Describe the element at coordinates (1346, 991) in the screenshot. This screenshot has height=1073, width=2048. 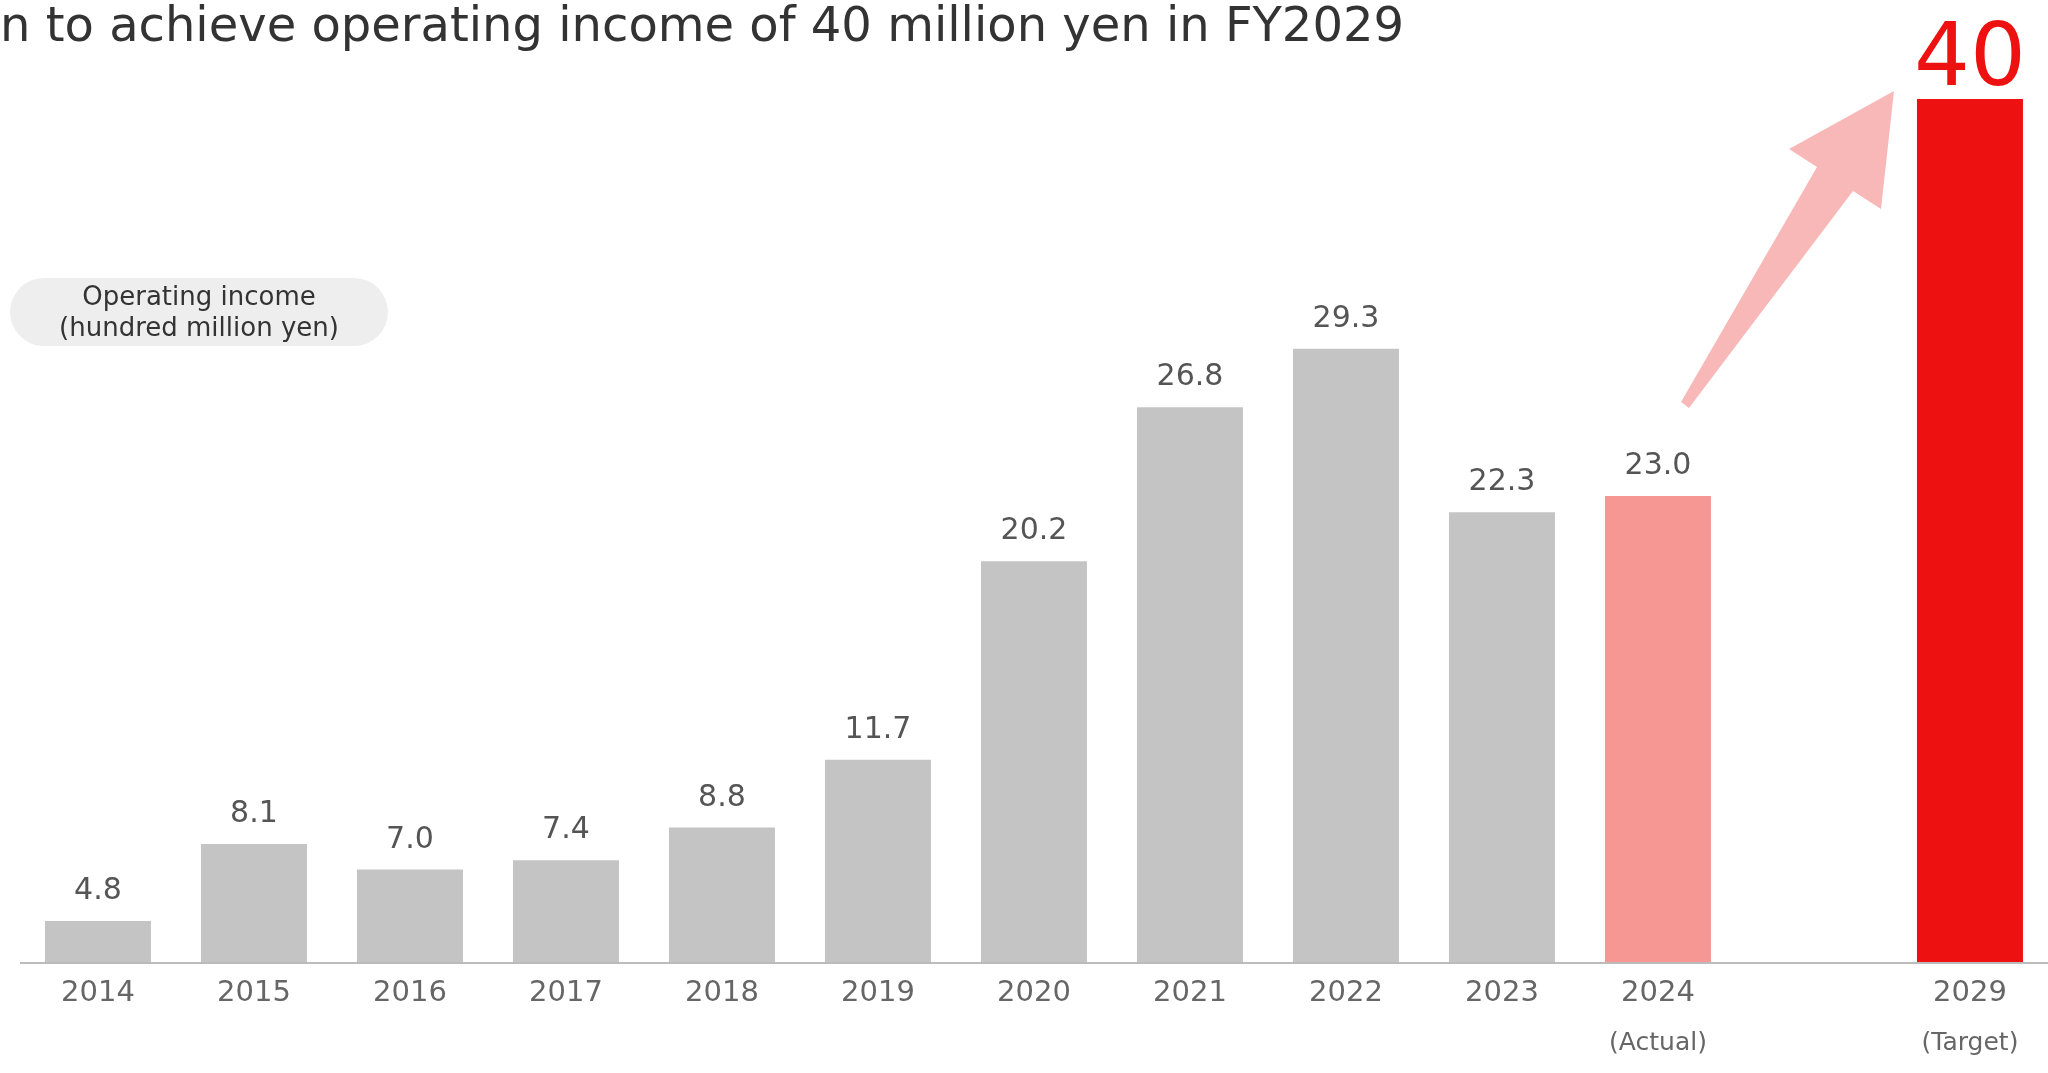
I see `x-tick-label: 2022` at that location.